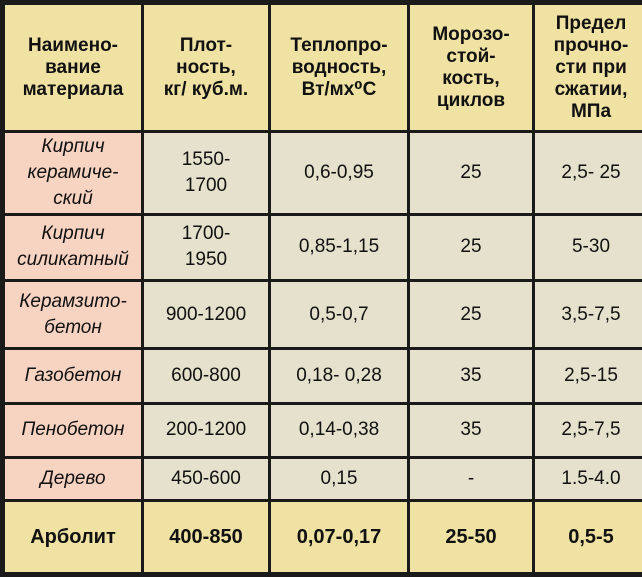 This screenshot has height=577, width=642. I want to click on material-name-line: Арболит, so click(73, 537).